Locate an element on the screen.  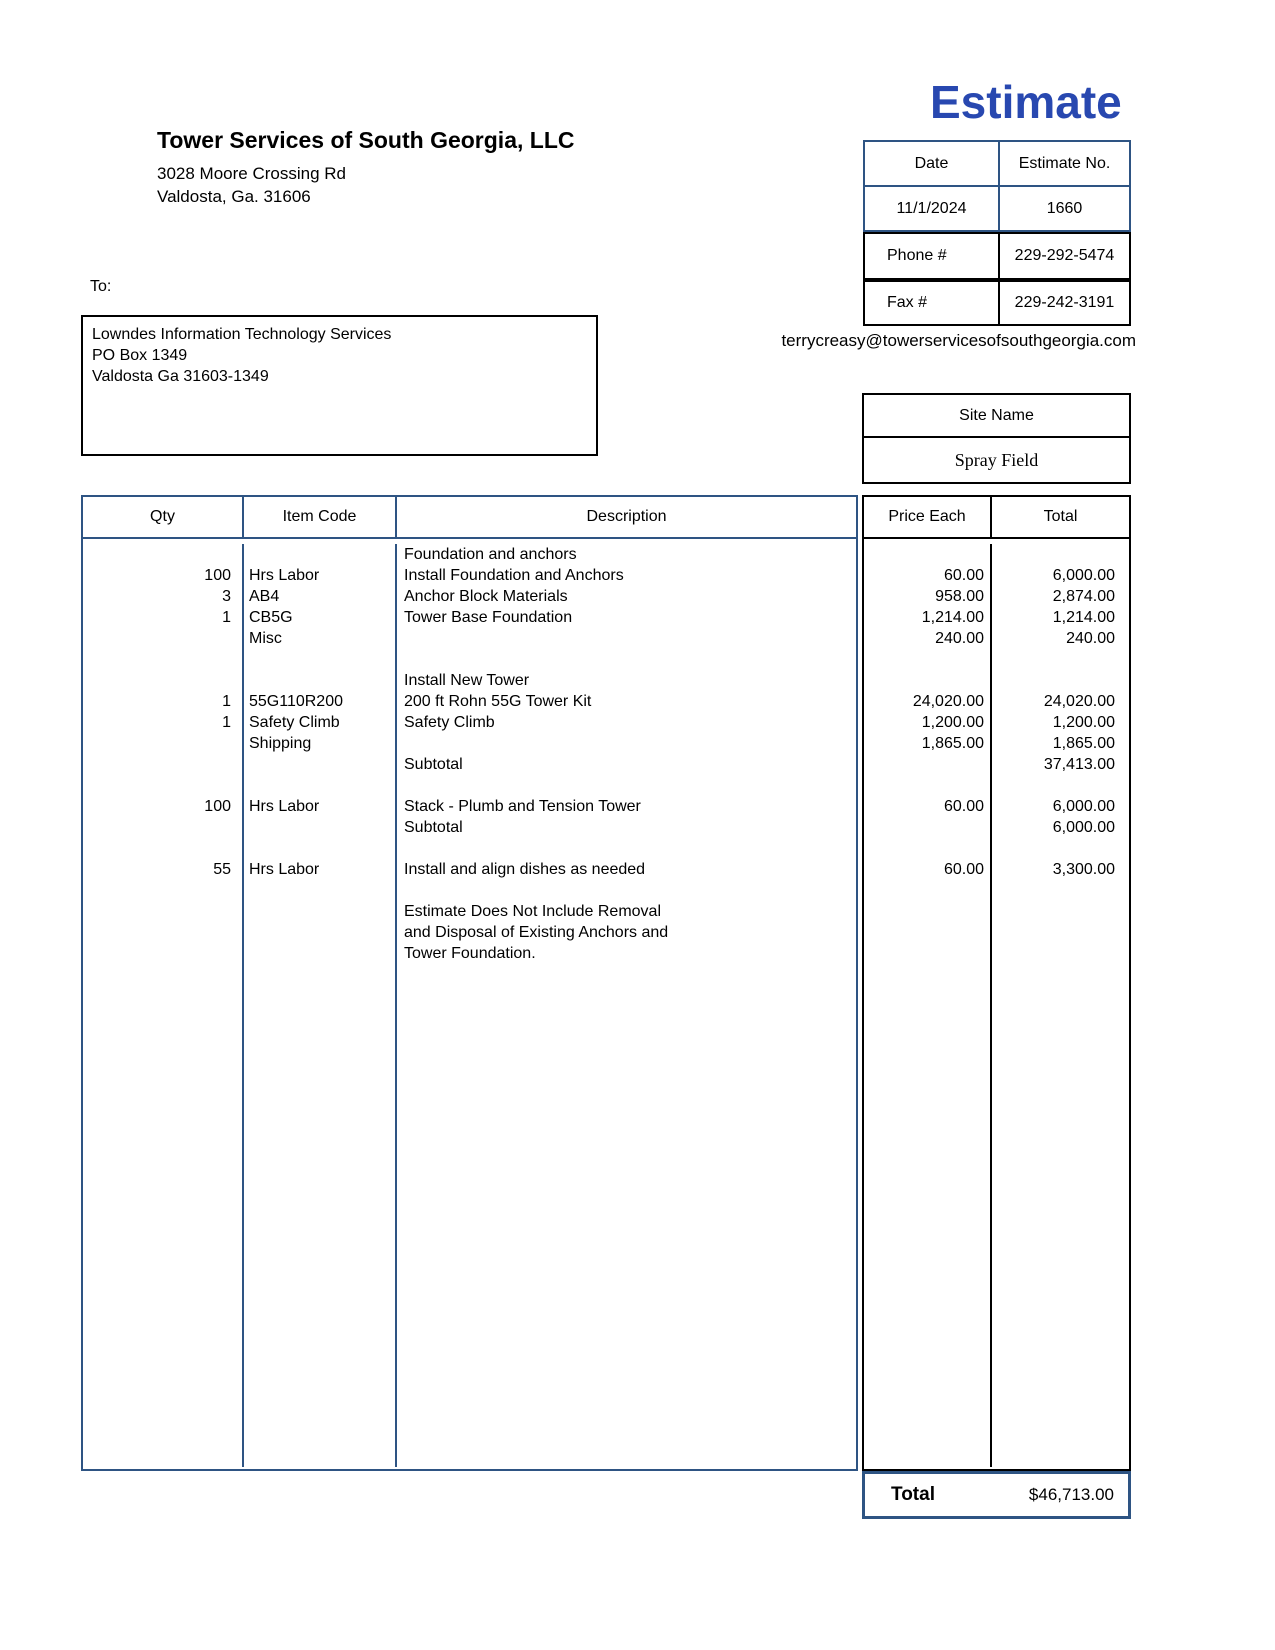
item-description: Install Foundation and Anchors is located at coordinates (514, 575).